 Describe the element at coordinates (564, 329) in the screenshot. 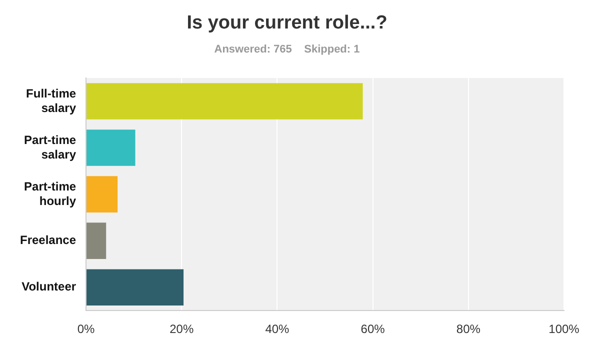

I see `x-tick-label: 100%` at that location.